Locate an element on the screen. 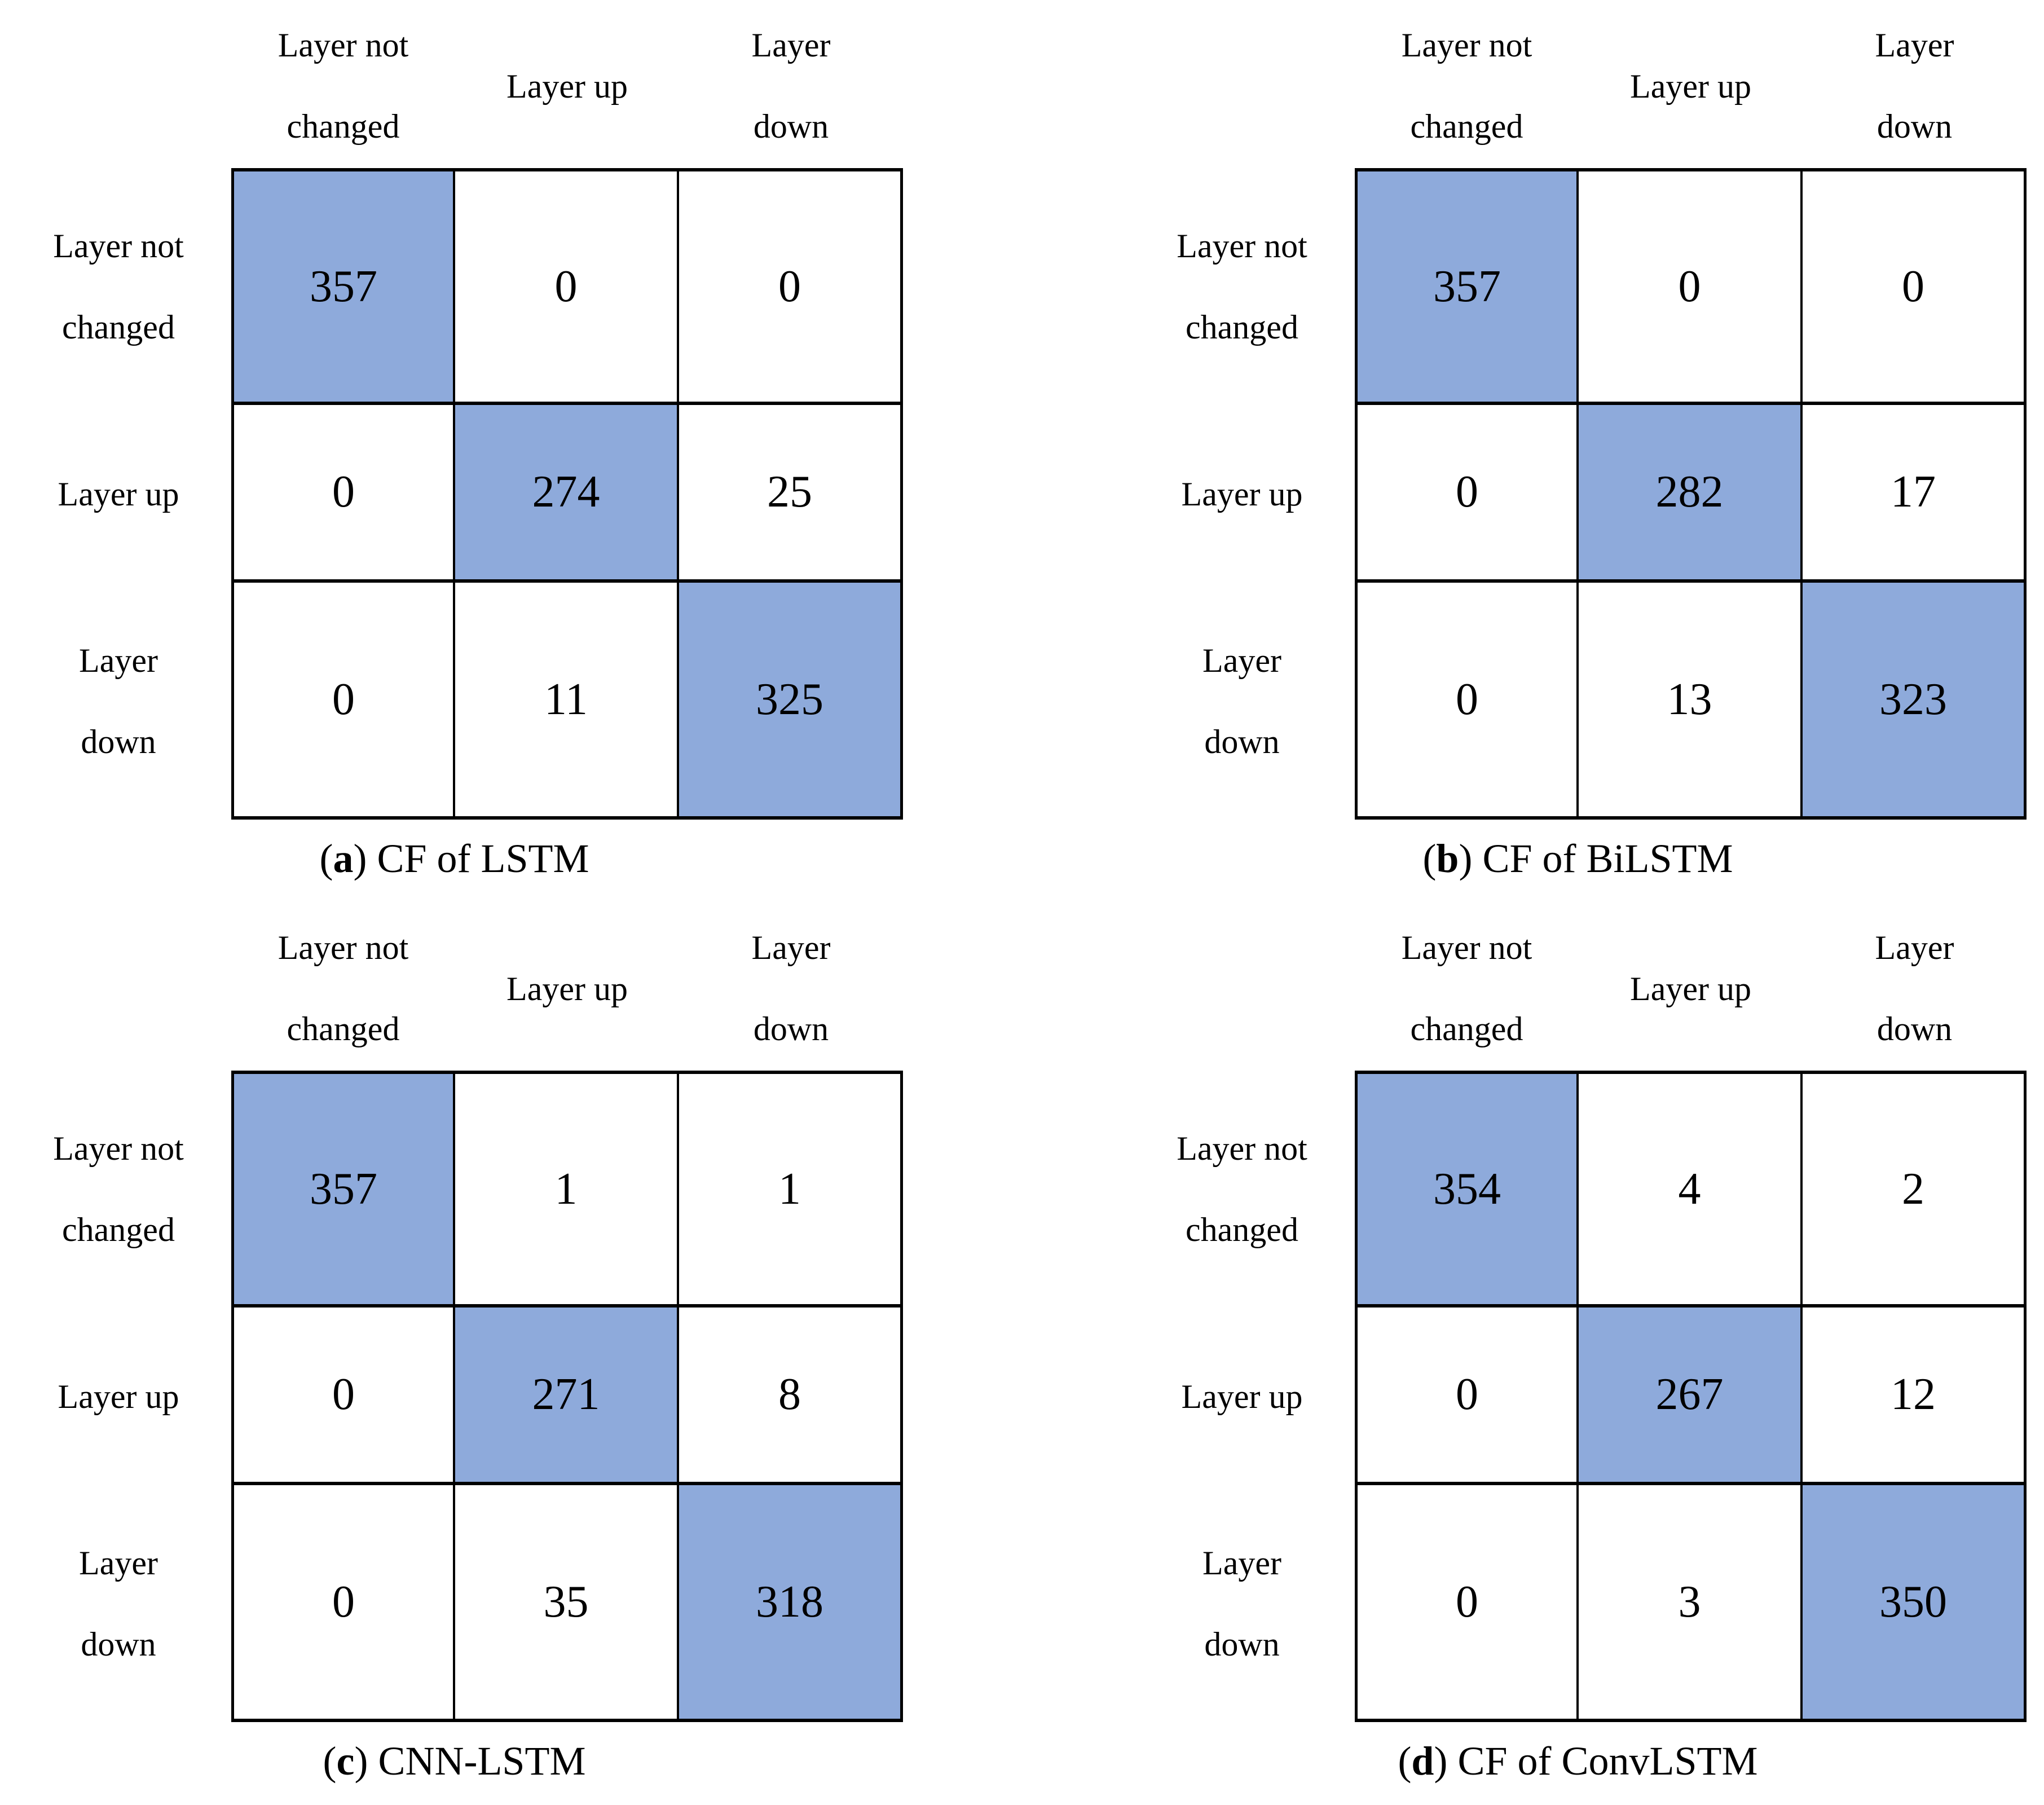  matrix-cell-highlighted: 325 is located at coordinates (791, 701).